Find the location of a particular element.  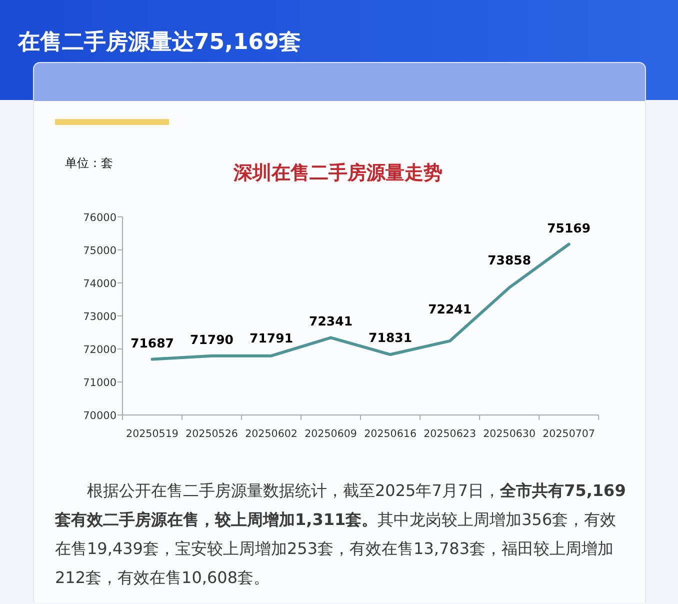

x-tick-label: 20250519 is located at coordinates (152, 434).